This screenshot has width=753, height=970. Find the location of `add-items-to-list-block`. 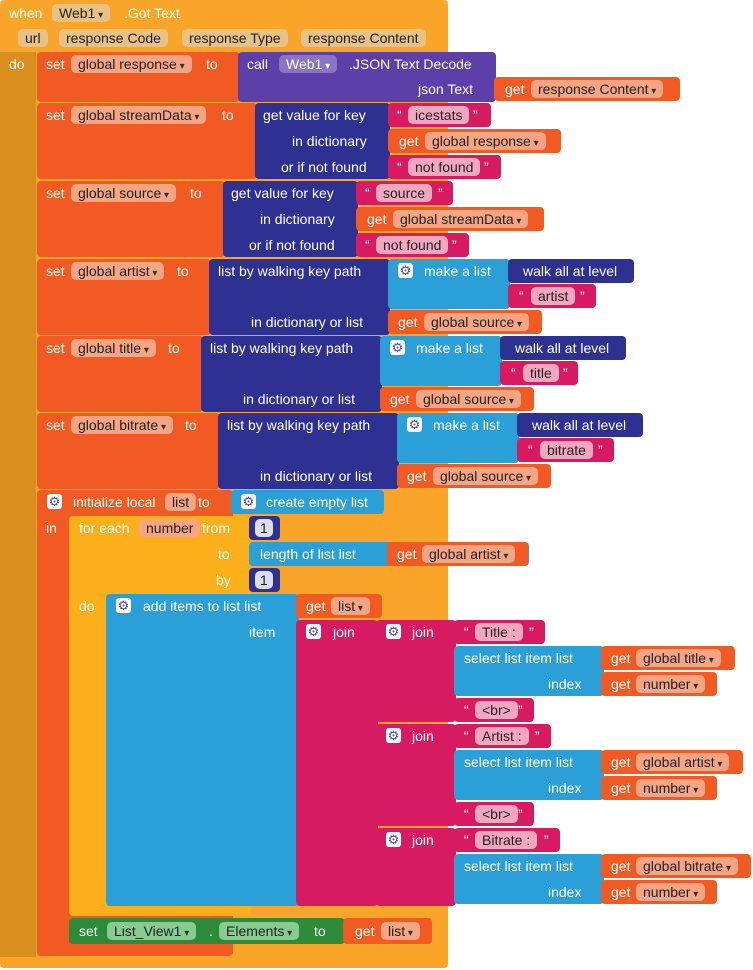

add-items-to-list-block is located at coordinates (202, 750).